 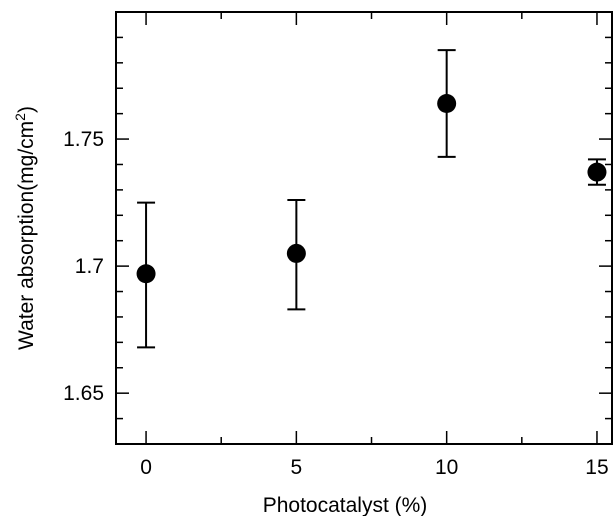 I want to click on y-axis-title: Water absorption(mg/cm2), so click(x=25, y=228).